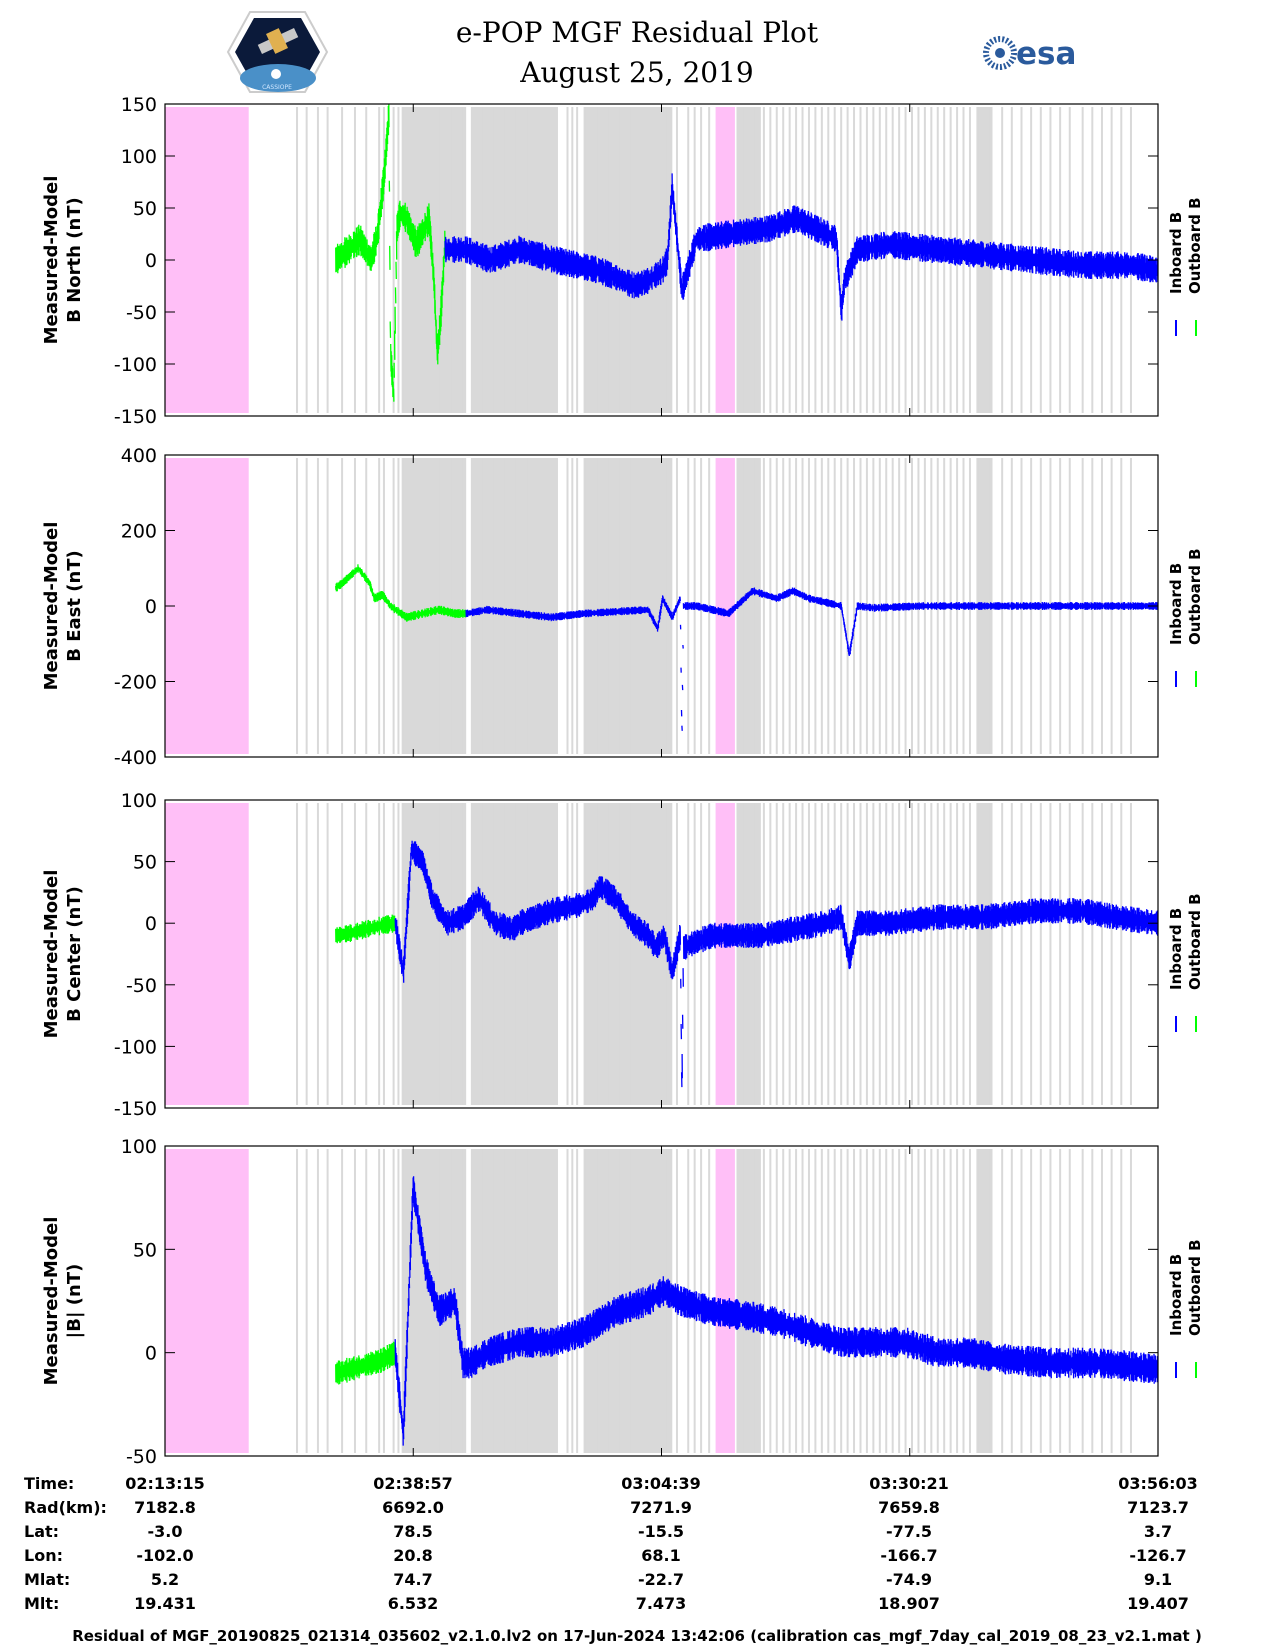 This screenshot has height=1650, width=1275. What do you see at coordinates (1158, 1507) in the screenshot?
I see `ephemeris-cell: 7123.7` at bounding box center [1158, 1507].